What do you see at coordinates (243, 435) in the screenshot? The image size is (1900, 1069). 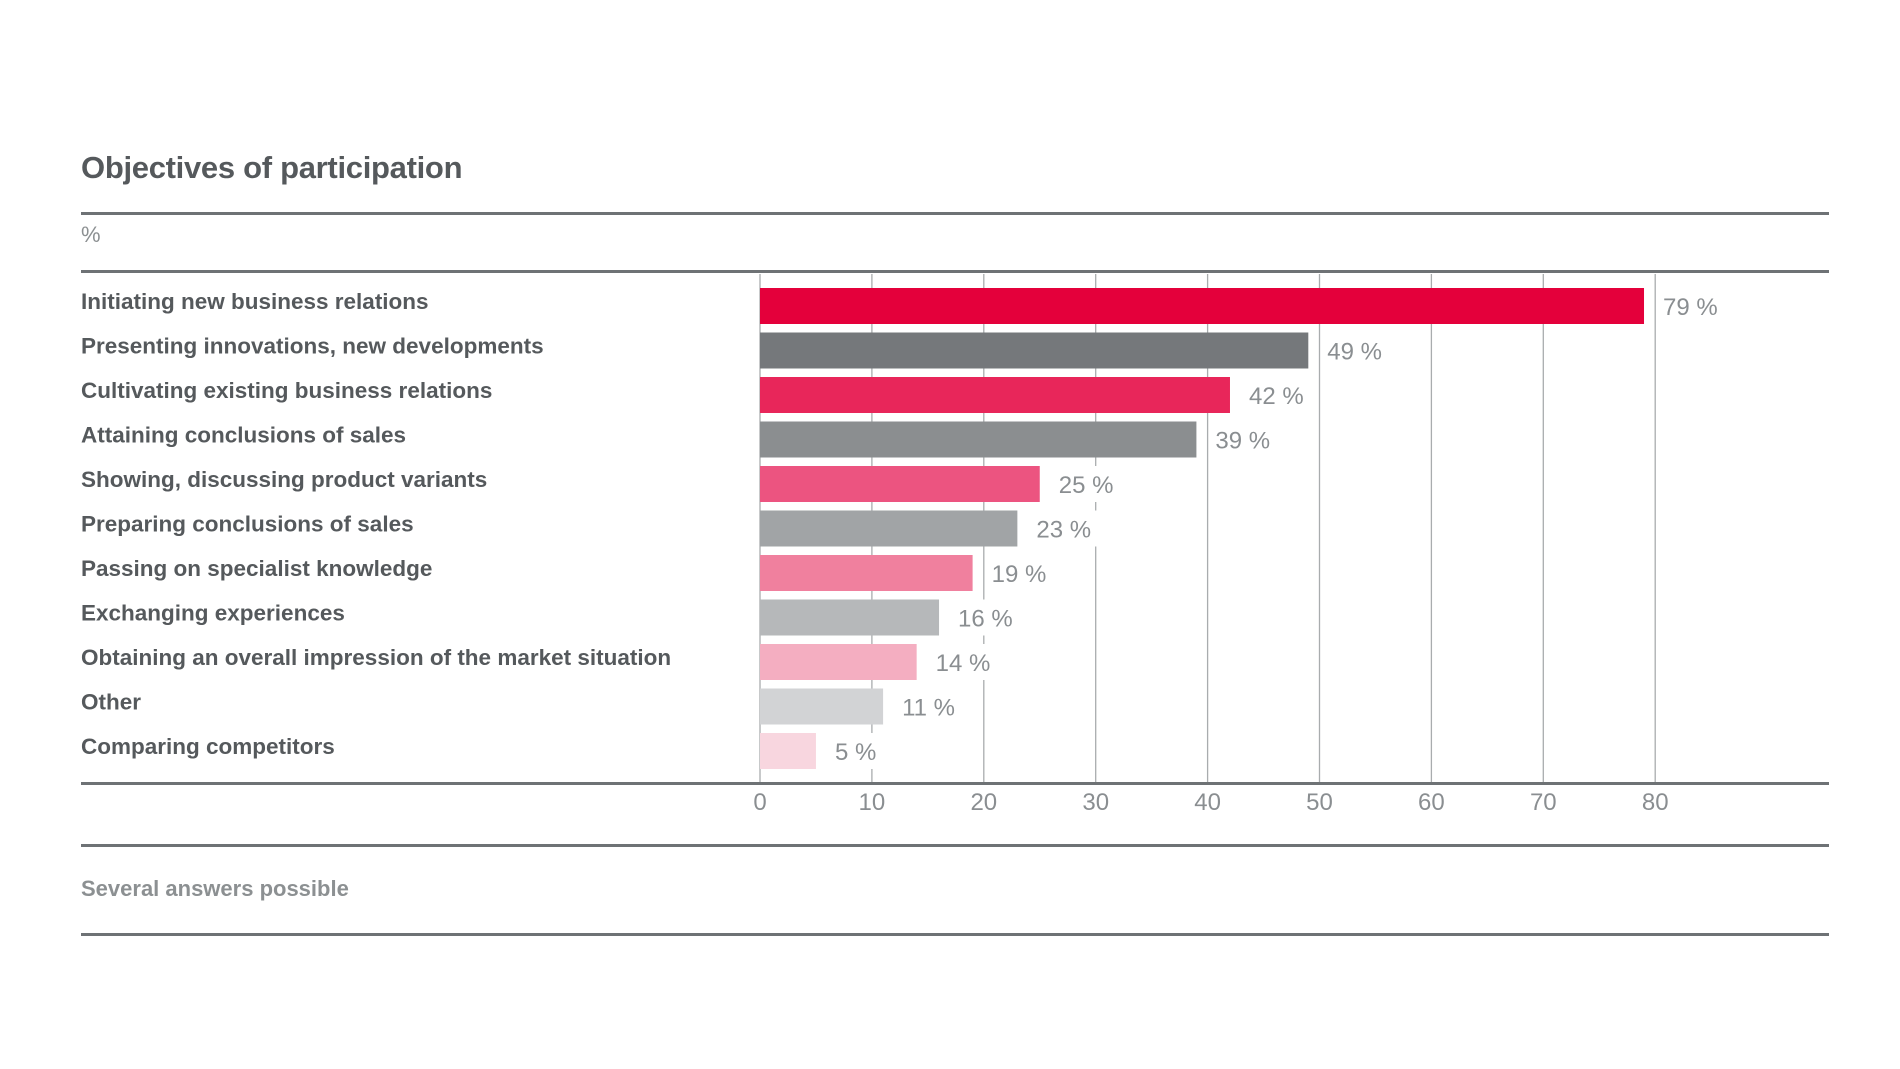 I see `category-label-4: Attaining conclusions of sales` at bounding box center [243, 435].